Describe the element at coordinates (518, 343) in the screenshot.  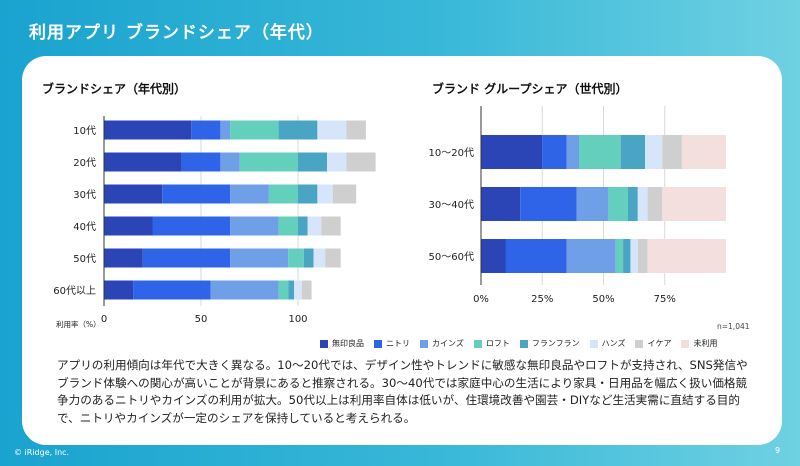
I see `chart-legend: 無印良品 ニトリ カインズ ロフト フランフラン ハンズ イケア 未利用` at that location.